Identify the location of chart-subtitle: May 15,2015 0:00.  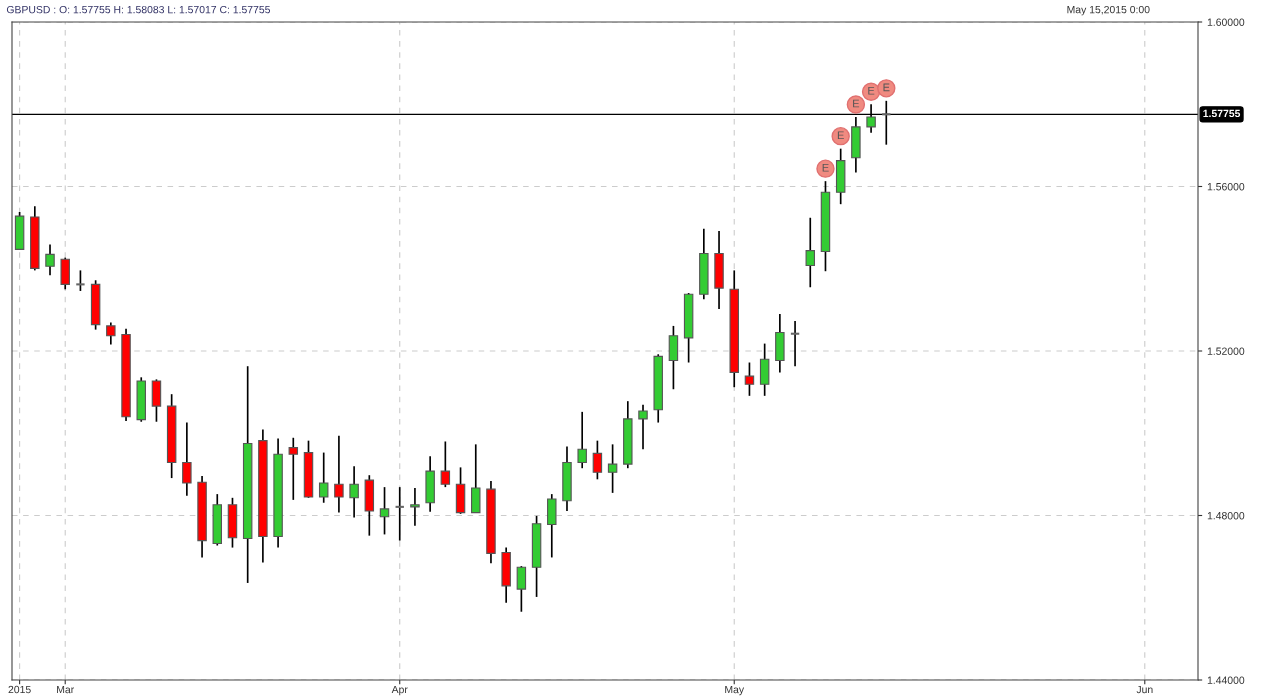
(1108, 10).